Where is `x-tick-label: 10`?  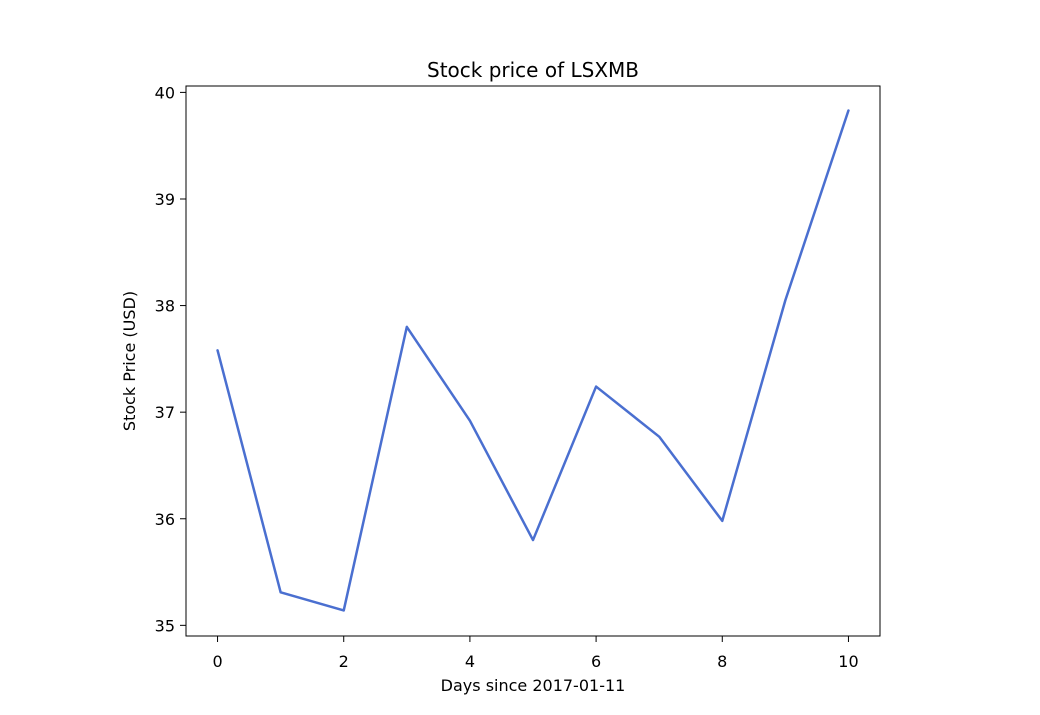
x-tick-label: 10 is located at coordinates (848, 661).